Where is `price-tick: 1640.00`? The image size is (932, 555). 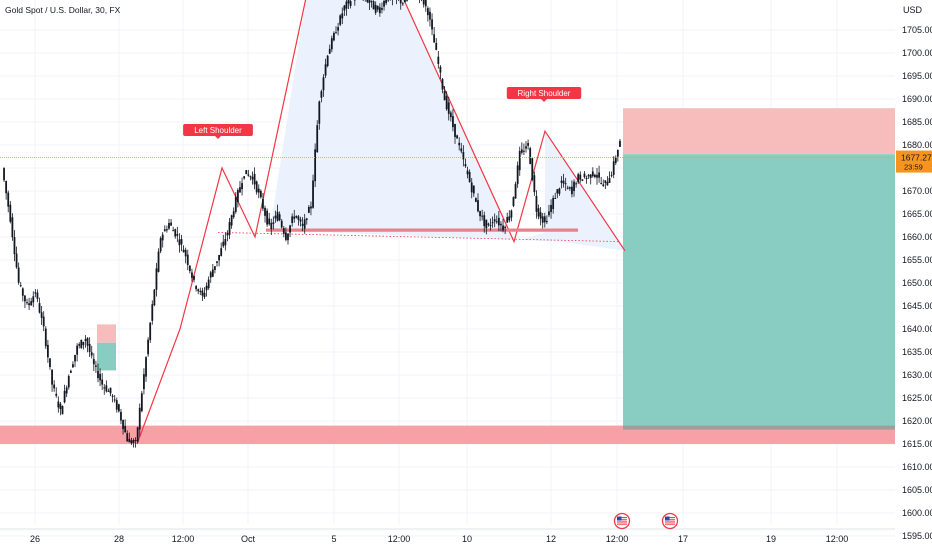
price-tick: 1640.00 is located at coordinates (917, 329).